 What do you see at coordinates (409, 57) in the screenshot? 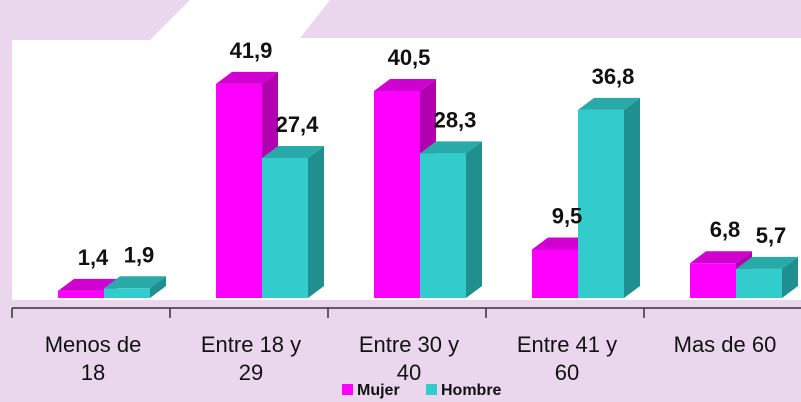
I see `data-label: 40,5` at bounding box center [409, 57].